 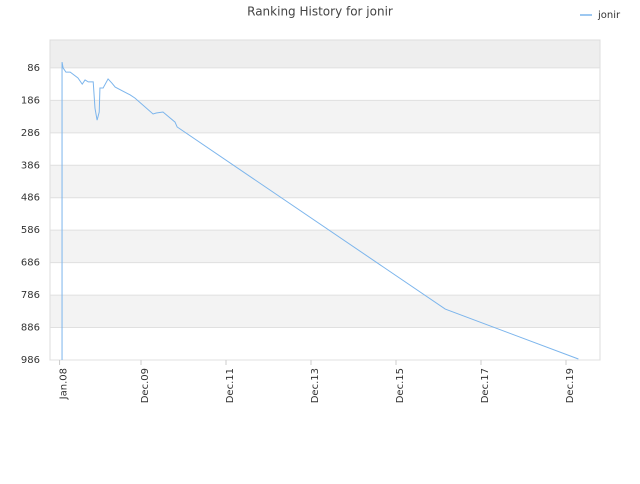 What do you see at coordinates (485, 385) in the screenshot?
I see `x-tick-label: Dec.17` at bounding box center [485, 385].